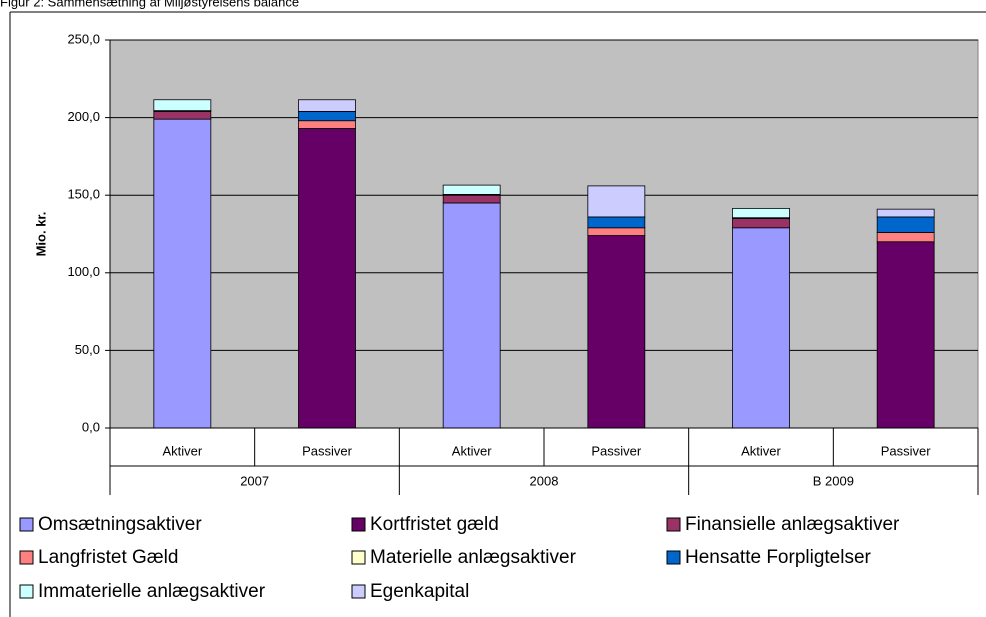 The width and height of the screenshot is (986, 617). What do you see at coordinates (40, 234) in the screenshot?
I see `y-axis-label: Mio. kr.` at bounding box center [40, 234].